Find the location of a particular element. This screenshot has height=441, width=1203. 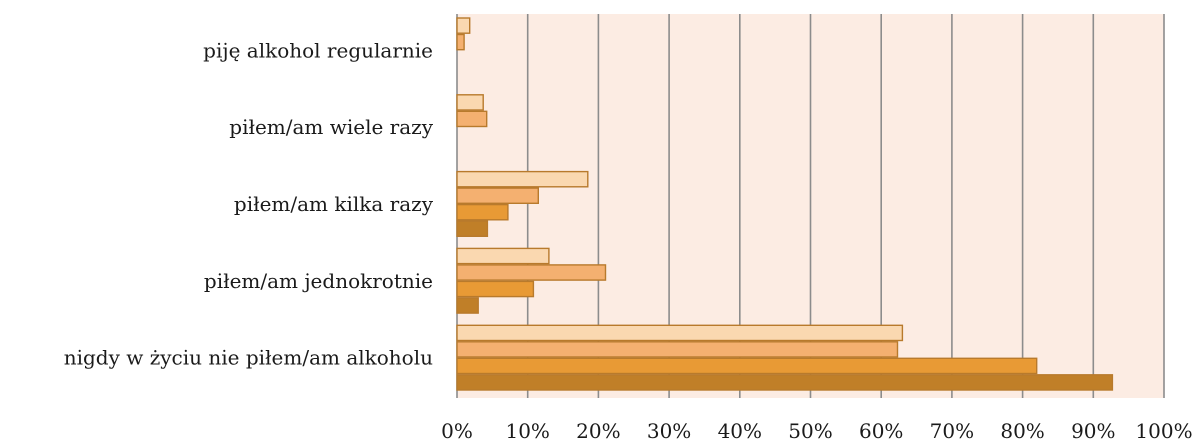

x-tick-label: 90% is located at coordinates (1093, 430).